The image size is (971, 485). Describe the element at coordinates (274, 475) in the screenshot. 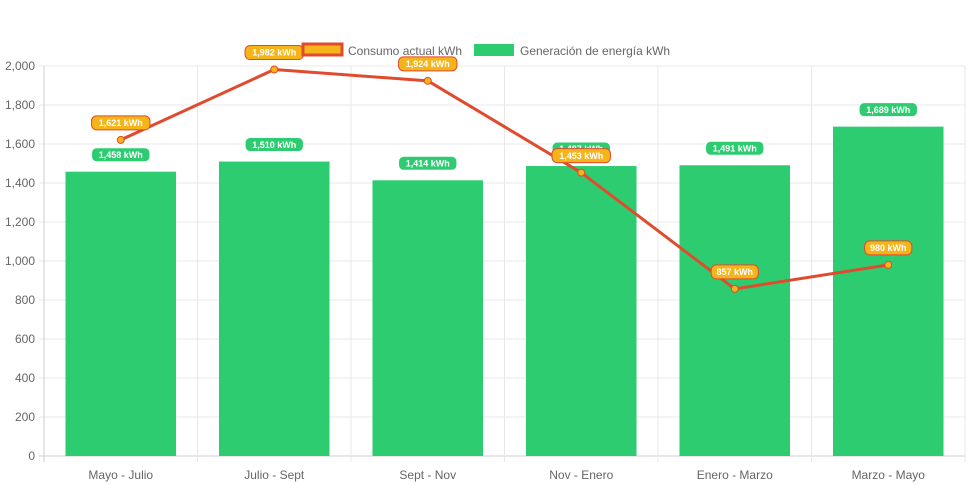

I see `x-tick-label: Julio - Sept` at that location.